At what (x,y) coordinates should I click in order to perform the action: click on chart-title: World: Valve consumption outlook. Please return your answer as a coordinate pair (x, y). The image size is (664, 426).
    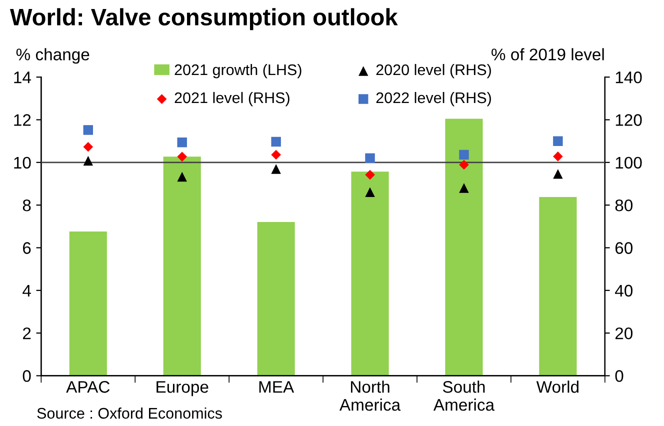
    Looking at the image, I should click on (204, 19).